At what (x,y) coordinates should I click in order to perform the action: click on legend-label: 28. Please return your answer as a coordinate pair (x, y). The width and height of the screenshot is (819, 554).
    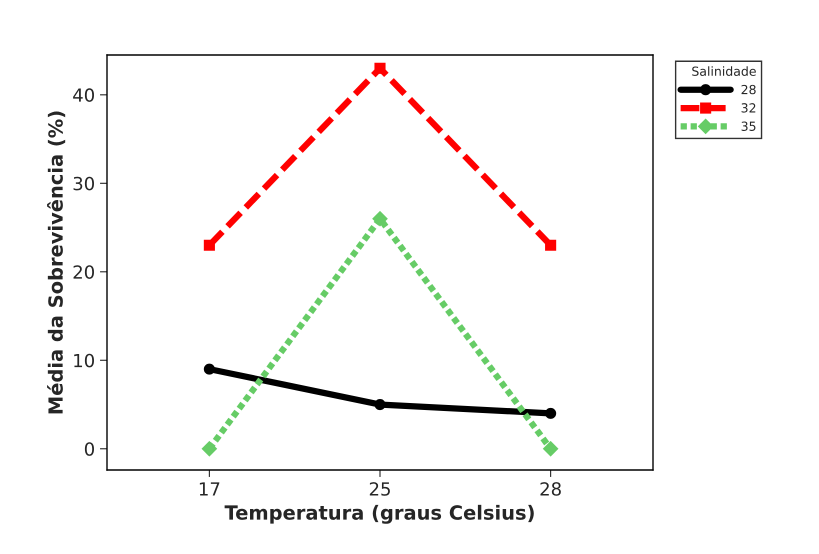
    Looking at the image, I should click on (749, 89).